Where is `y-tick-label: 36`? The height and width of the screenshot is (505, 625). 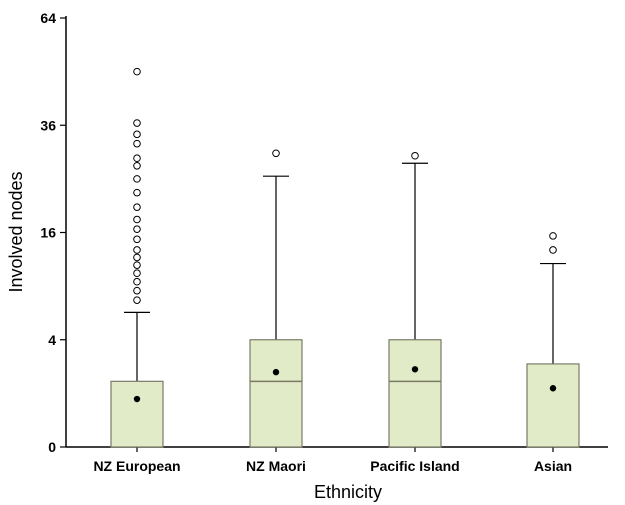 y-tick-label: 36 is located at coordinates (48, 125).